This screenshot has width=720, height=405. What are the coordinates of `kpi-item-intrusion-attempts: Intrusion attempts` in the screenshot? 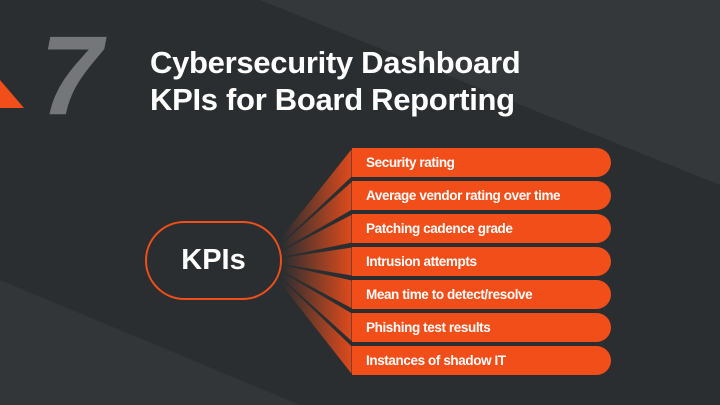 It's located at (481, 261).